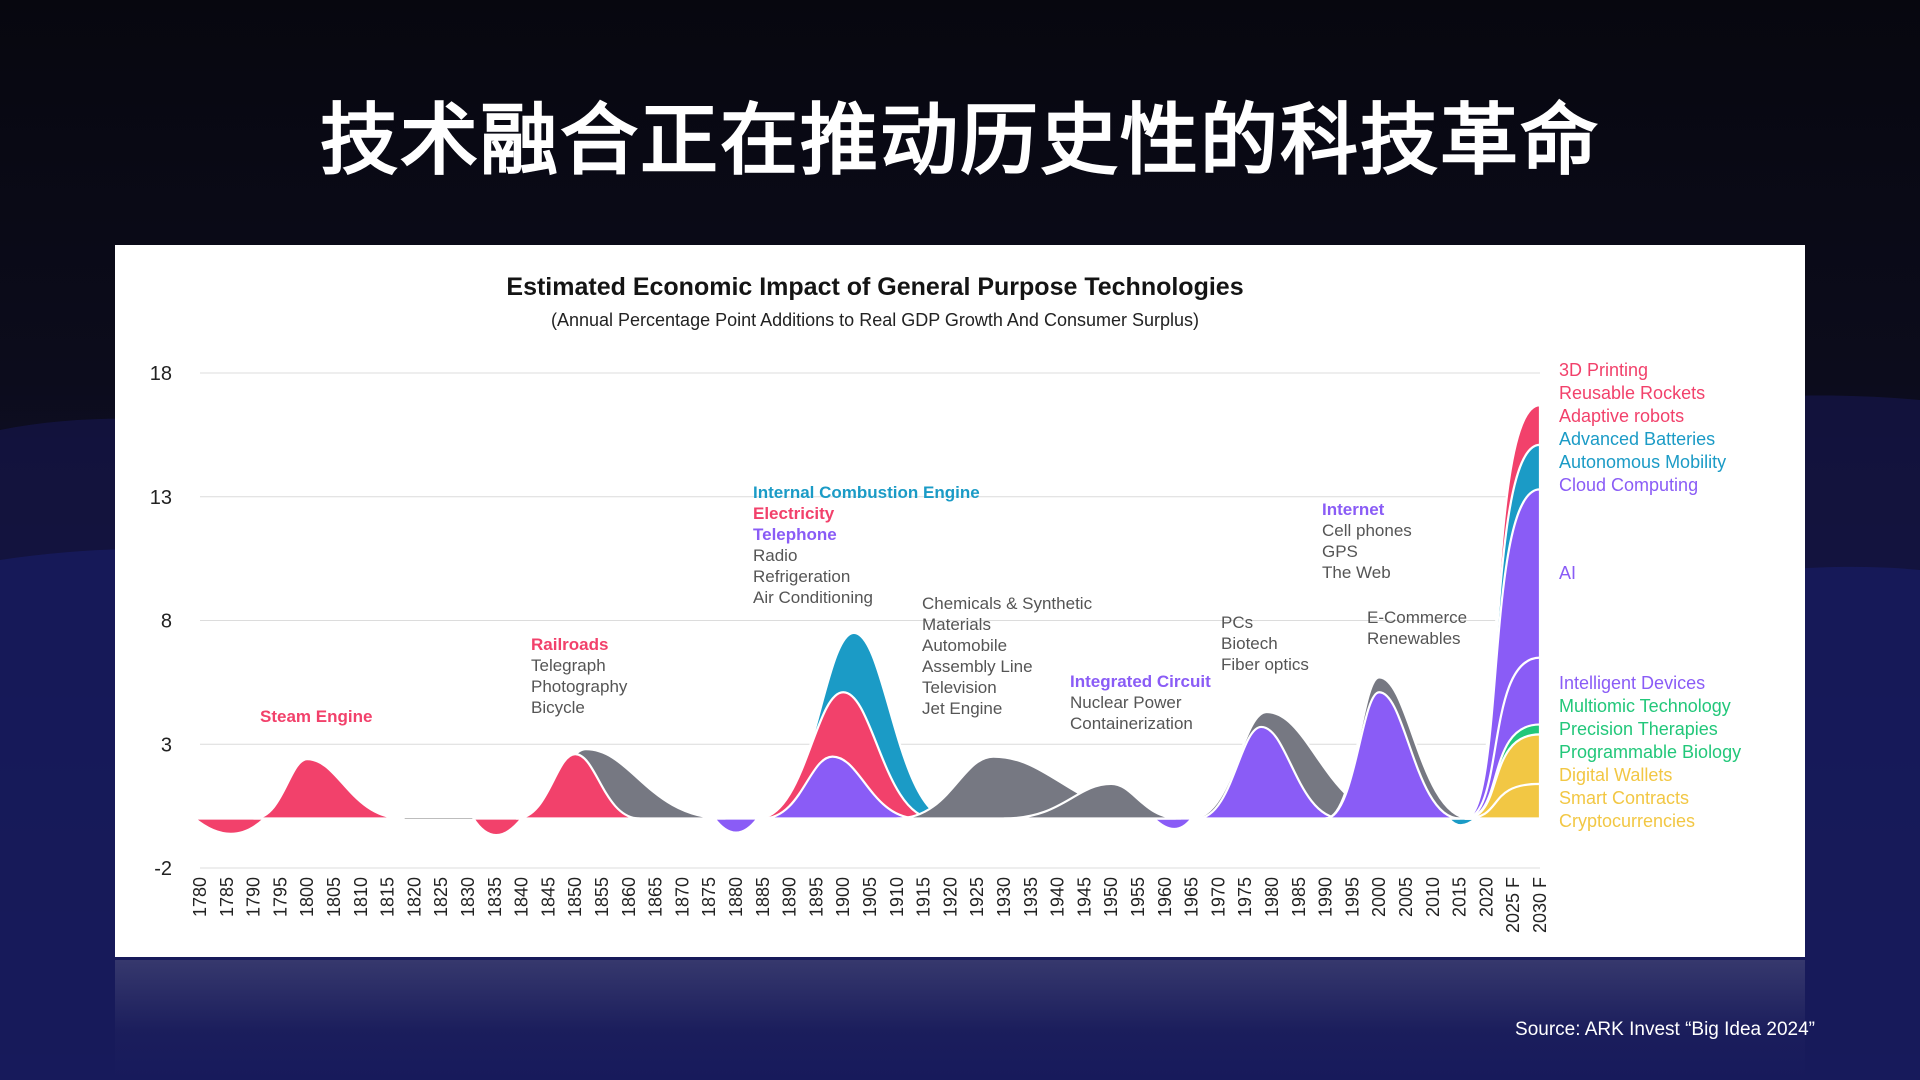 Image resolution: width=1920 pixels, height=1080 pixels. What do you see at coordinates (497, 827) in the screenshot?
I see `railroads-dip-area` at bounding box center [497, 827].